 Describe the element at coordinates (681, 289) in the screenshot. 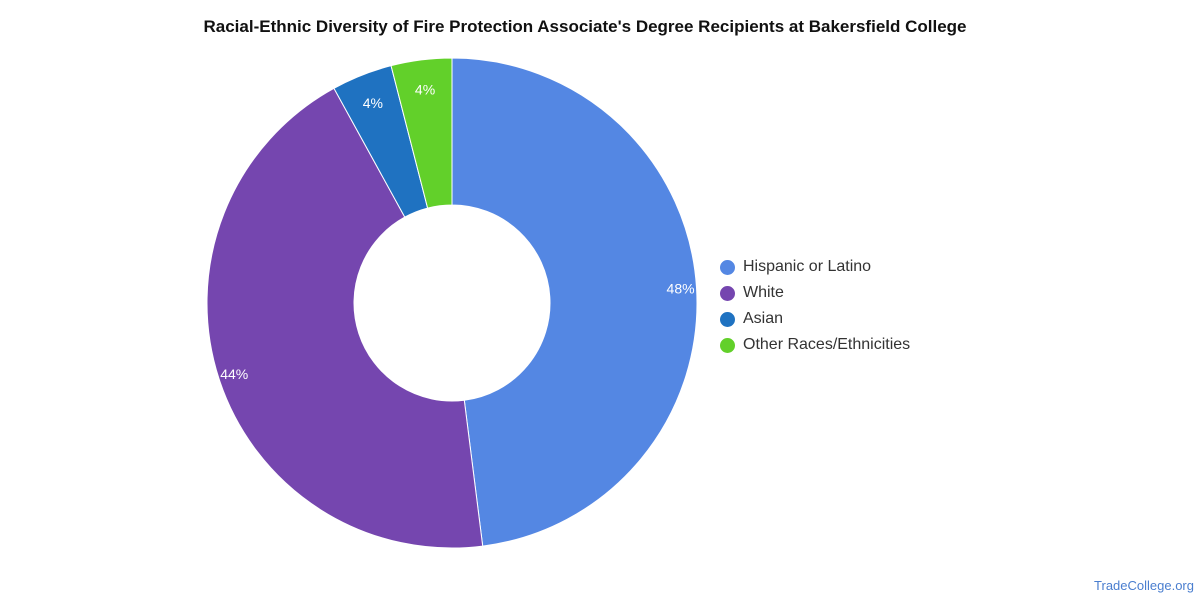

I see `slice-label: 48%` at that location.